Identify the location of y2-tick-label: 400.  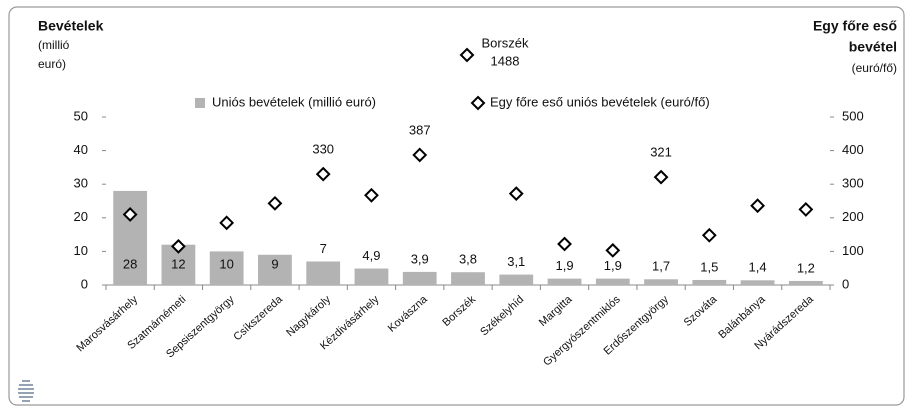
(853, 149).